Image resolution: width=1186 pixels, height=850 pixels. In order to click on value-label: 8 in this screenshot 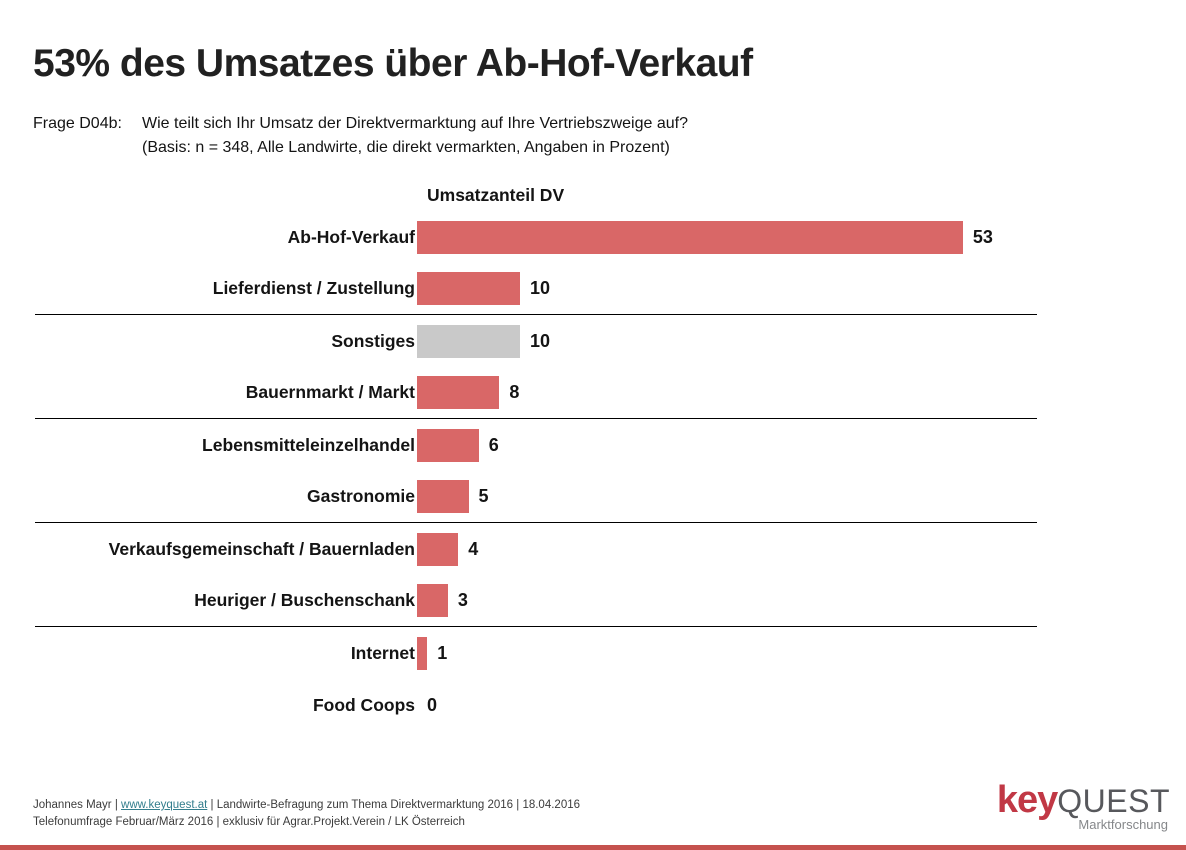, I will do `click(514, 392)`.